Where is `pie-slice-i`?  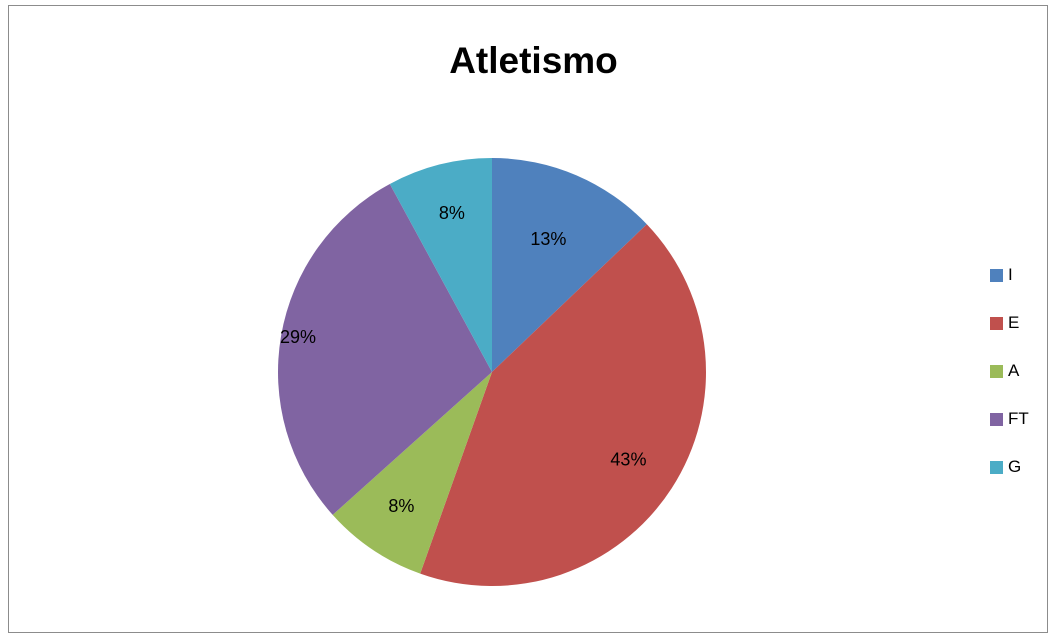 pie-slice-i is located at coordinates (569, 265).